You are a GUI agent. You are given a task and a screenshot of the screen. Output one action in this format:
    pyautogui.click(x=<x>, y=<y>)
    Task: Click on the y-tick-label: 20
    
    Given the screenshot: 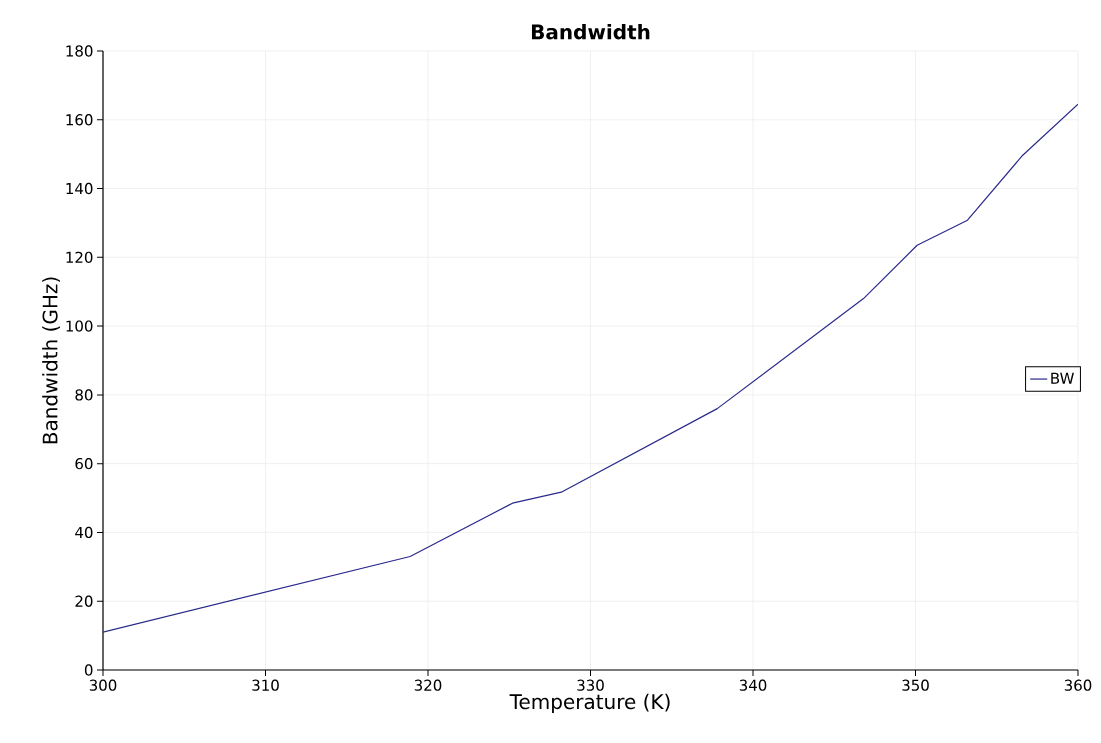 What is the action you would take?
    pyautogui.click(x=84, y=601)
    